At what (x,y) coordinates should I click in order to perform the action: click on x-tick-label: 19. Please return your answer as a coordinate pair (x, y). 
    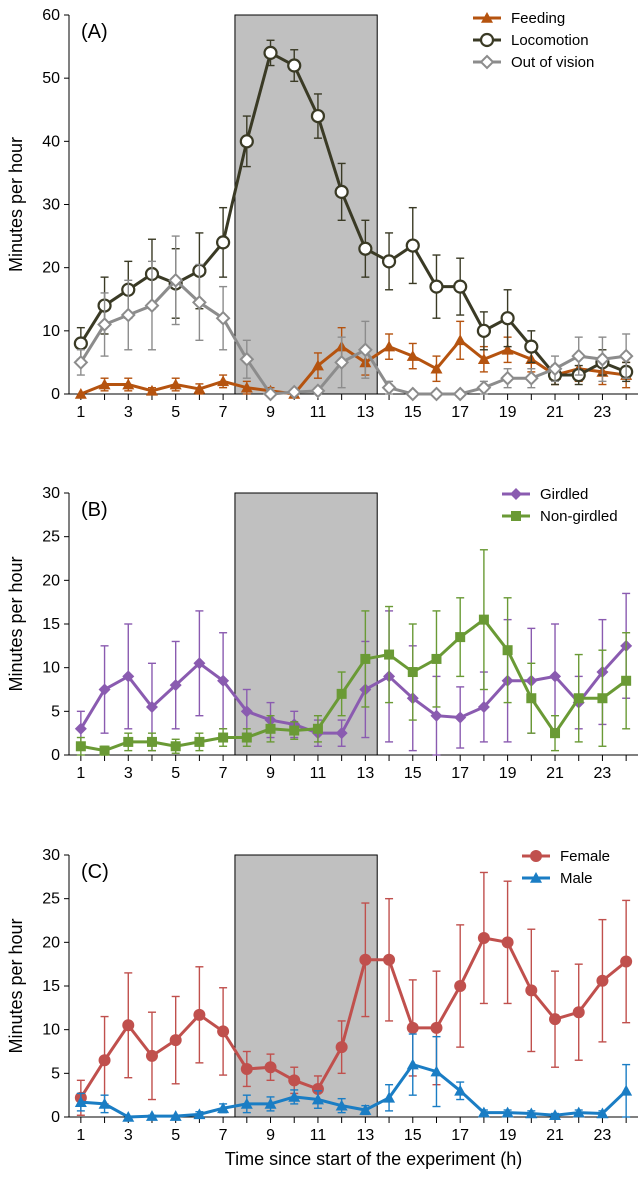
    Looking at the image, I should click on (508, 412).